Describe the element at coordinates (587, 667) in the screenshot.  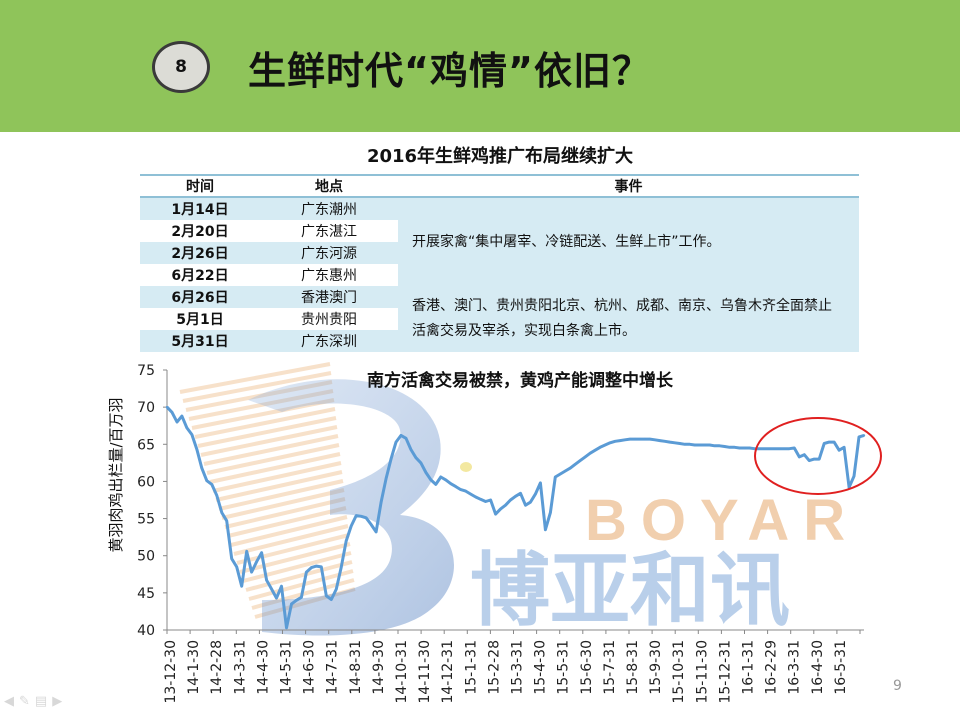
I see `x-tick-label: 15-6-30` at that location.